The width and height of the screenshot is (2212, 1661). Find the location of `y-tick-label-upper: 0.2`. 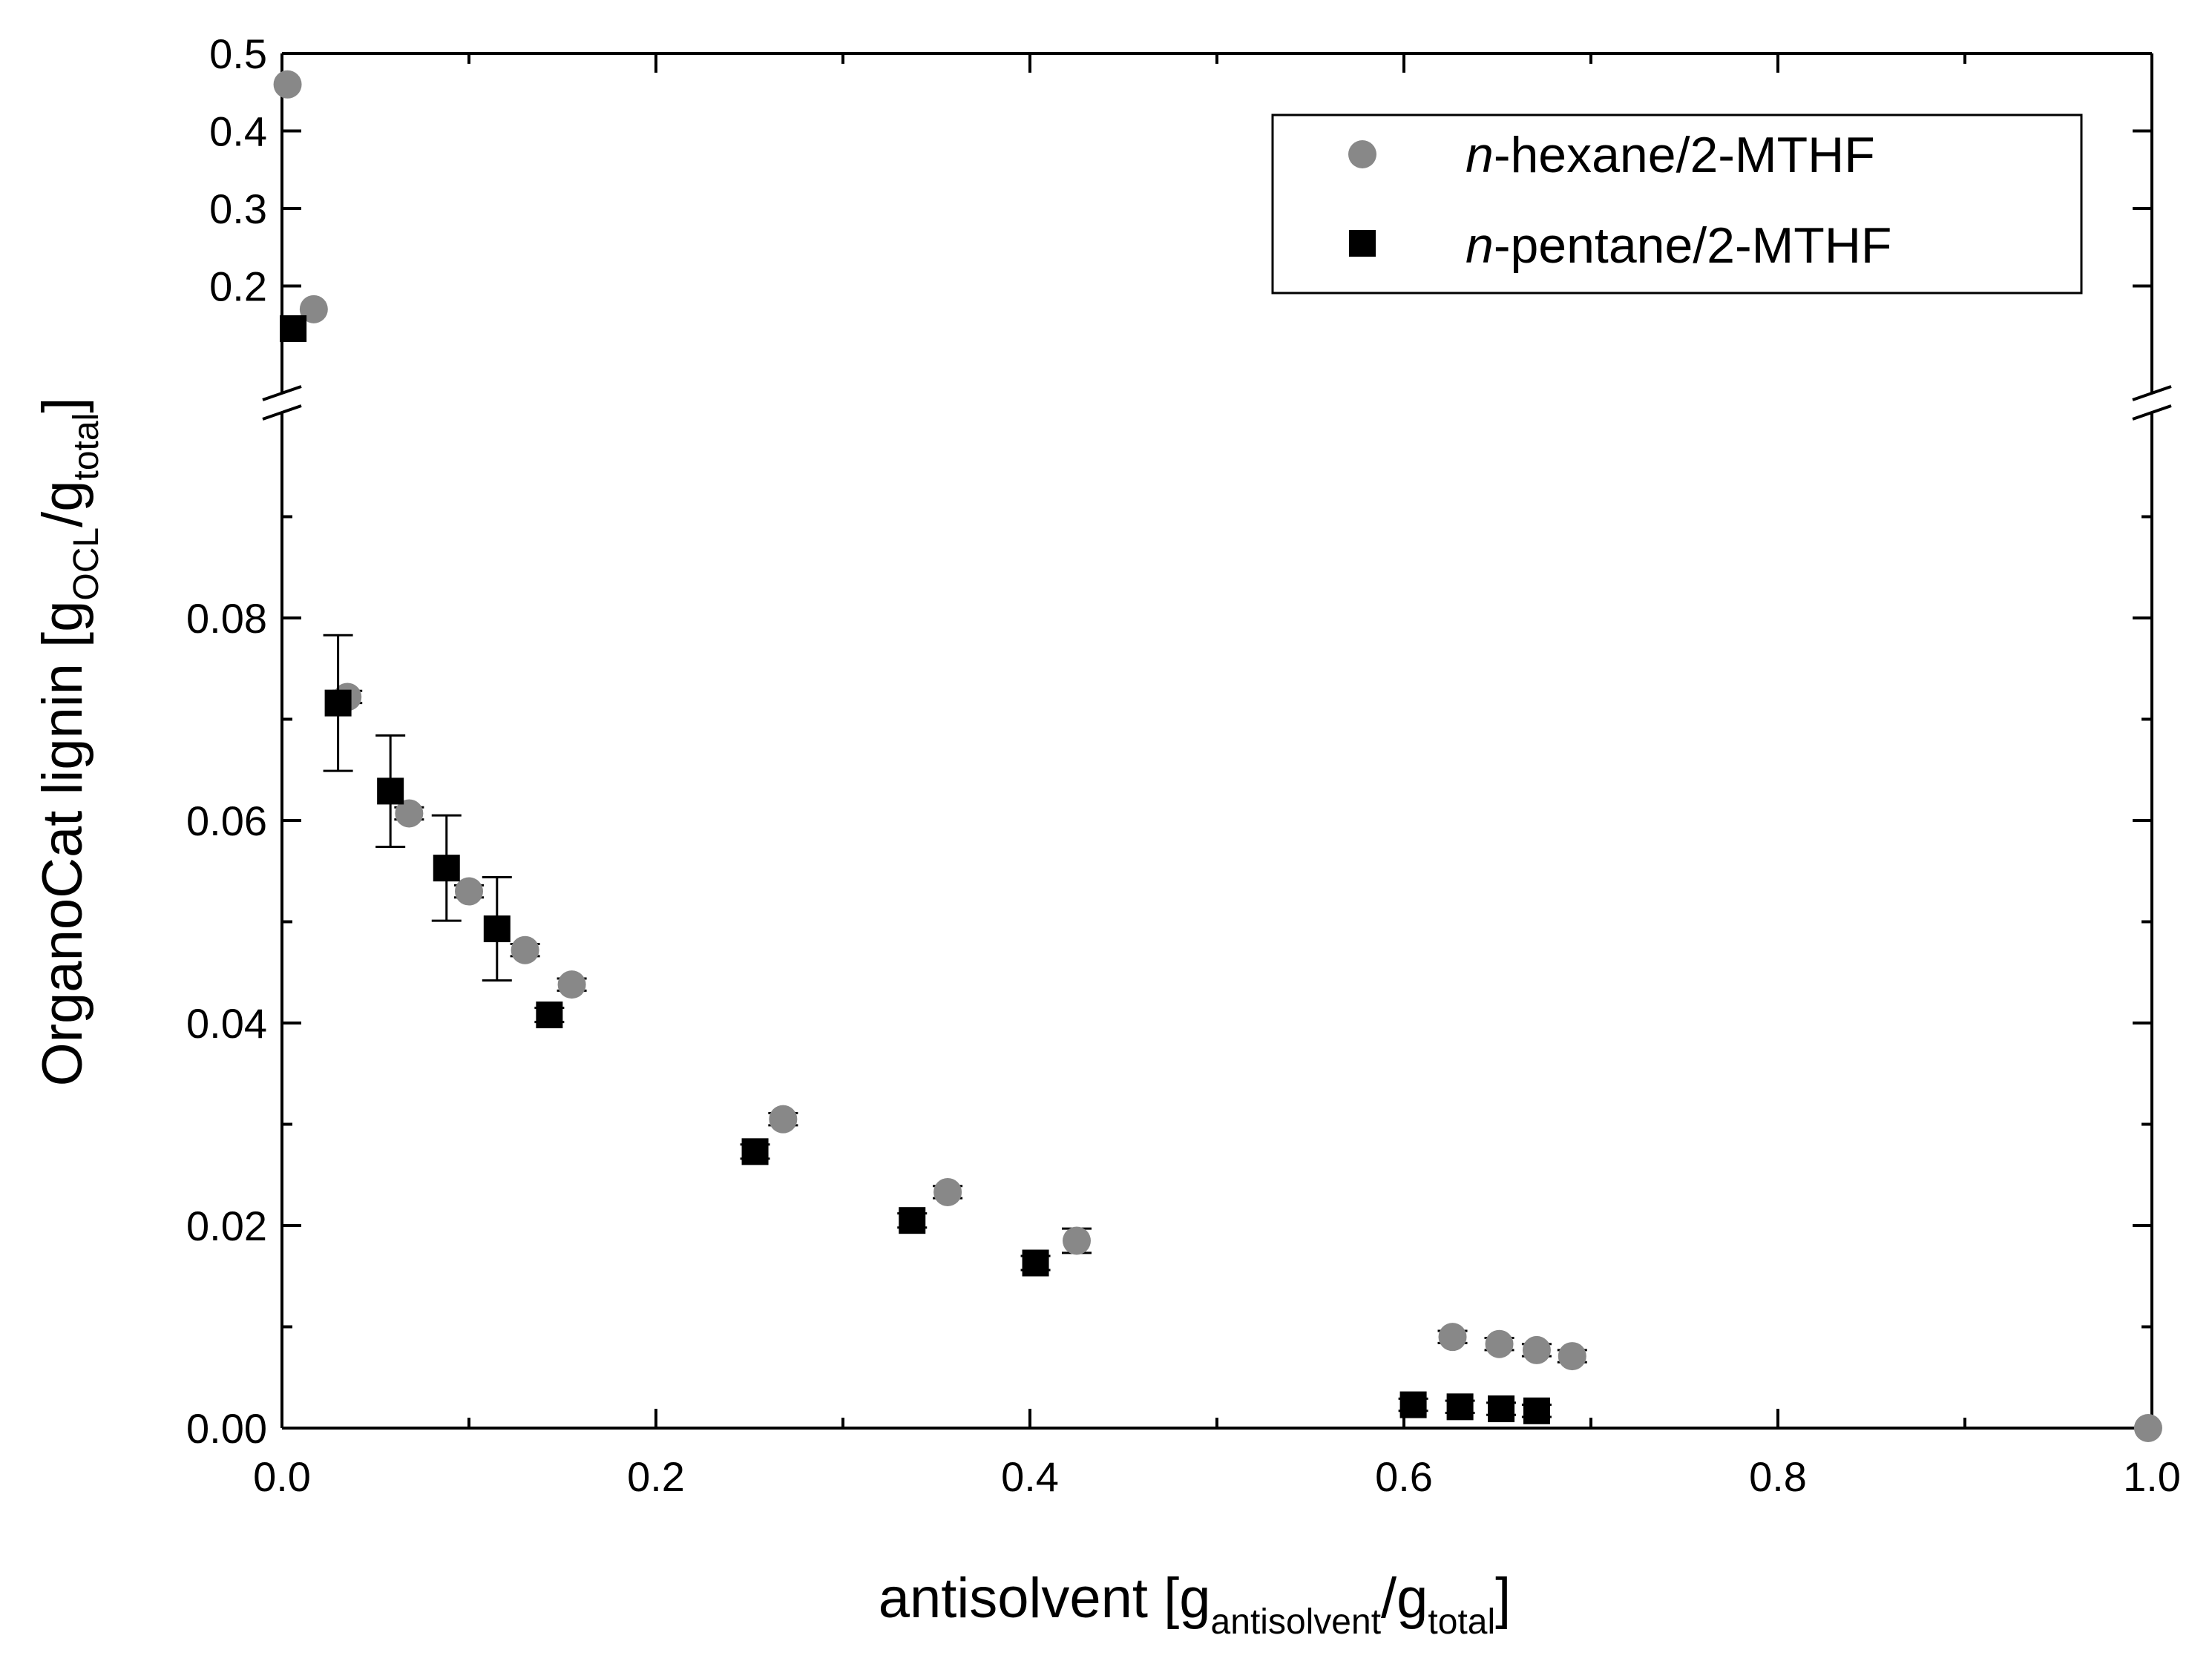

y-tick-label-upper: 0.2 is located at coordinates (238, 286).